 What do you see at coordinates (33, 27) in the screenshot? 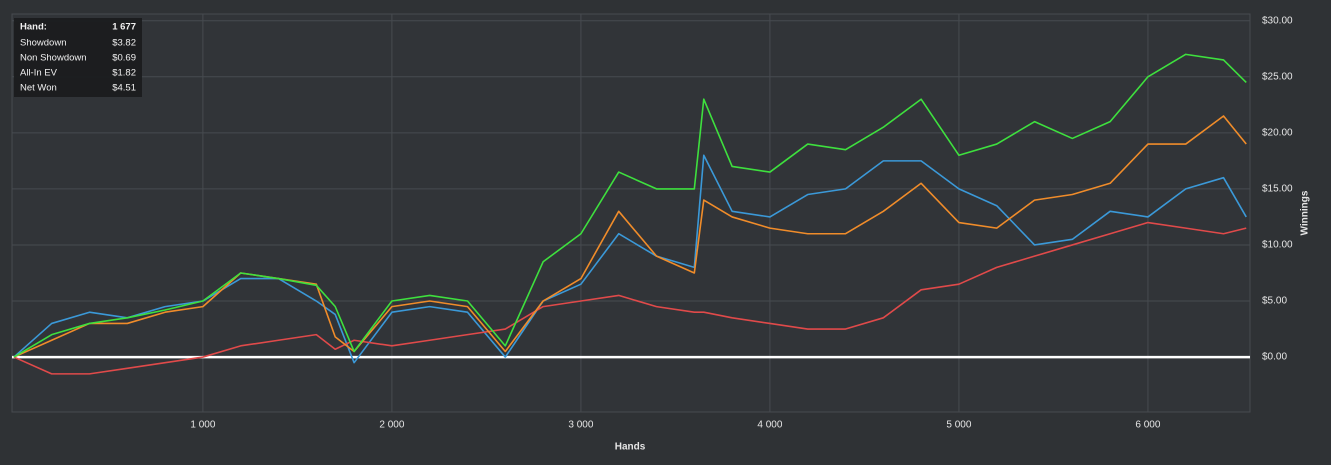
I see `tooltip-title: Hand:` at bounding box center [33, 27].